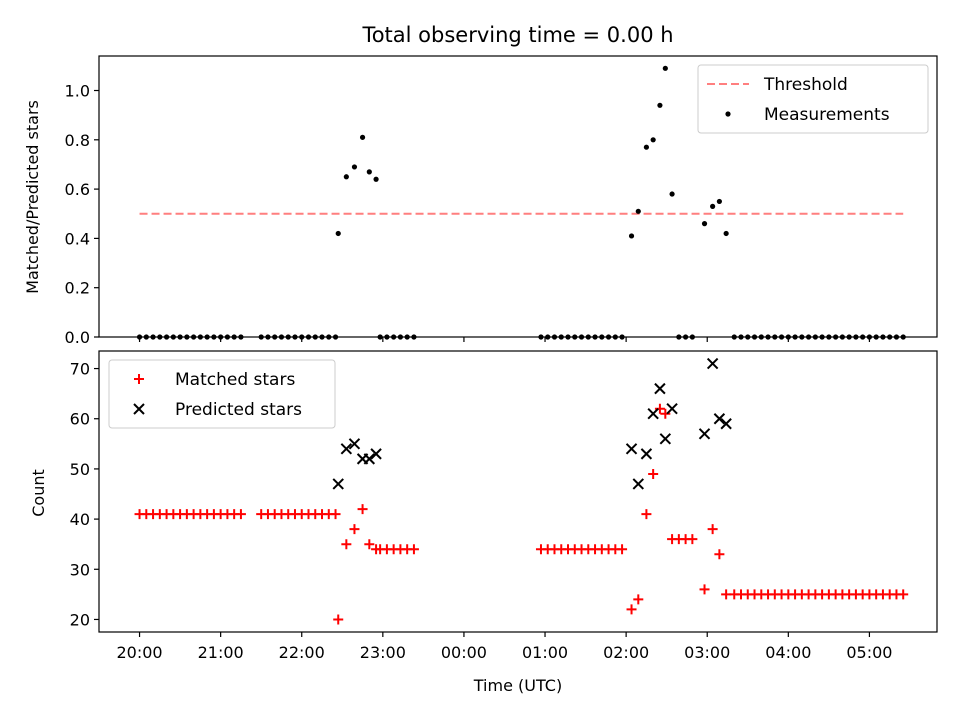  I want to click on y-tick-label: 0.0, so click(77, 337).